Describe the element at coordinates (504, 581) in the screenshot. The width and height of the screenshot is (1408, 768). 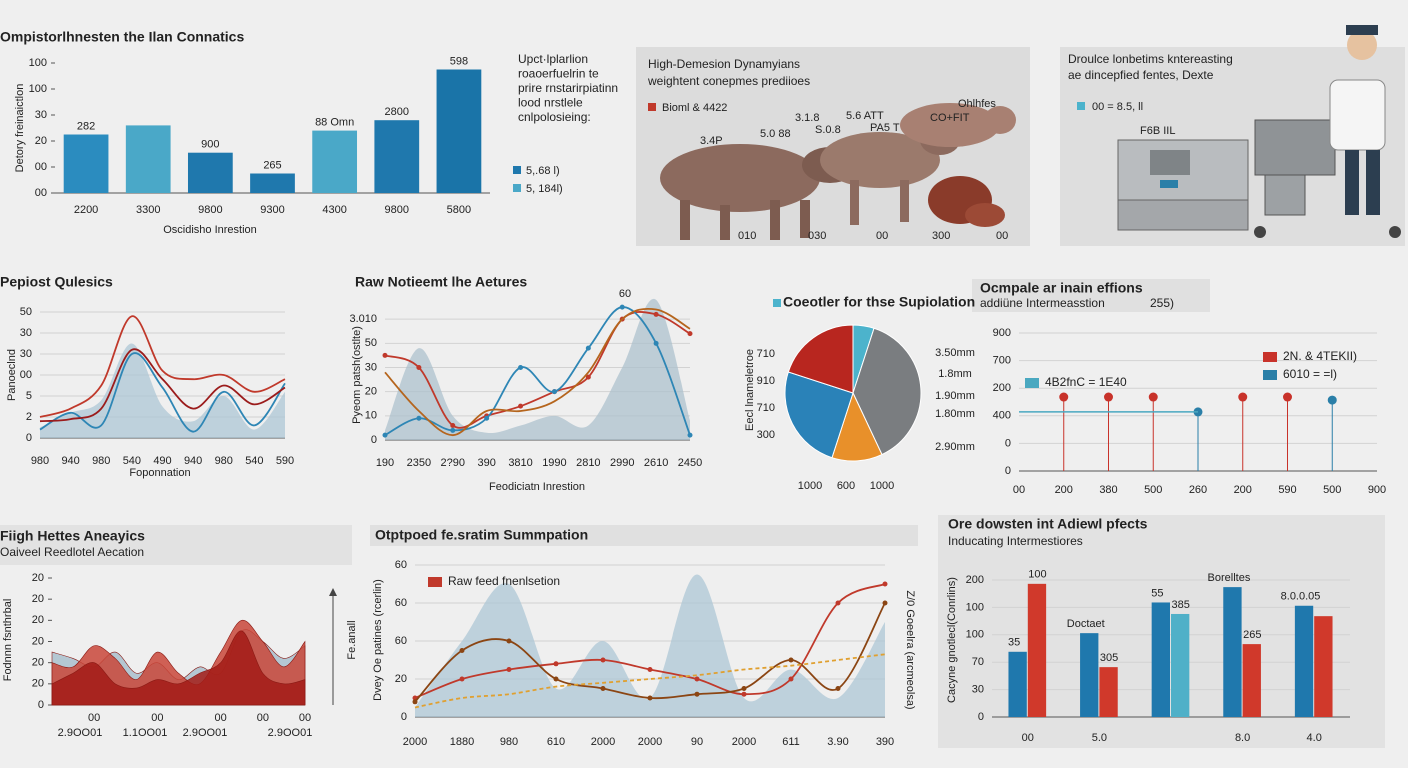
I see `legend-label: Raw feed fnenlsetion` at that location.